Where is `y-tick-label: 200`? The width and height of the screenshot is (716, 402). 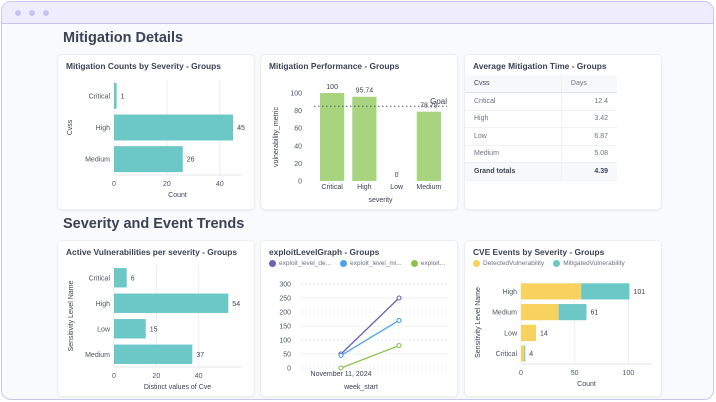
y-tick-label: 200 is located at coordinates (285, 313).